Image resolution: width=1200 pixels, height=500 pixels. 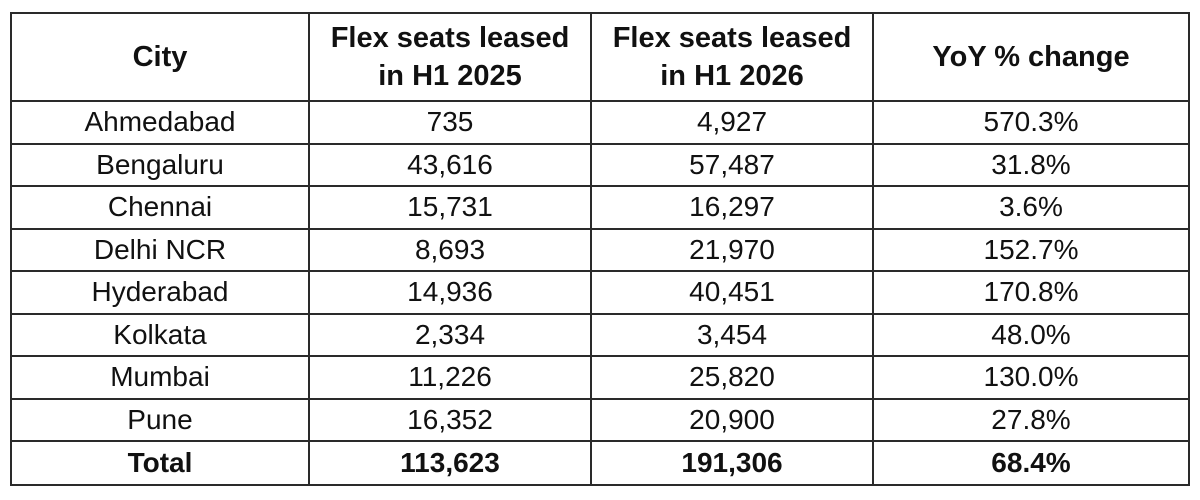 What do you see at coordinates (450, 377) in the screenshot?
I see `cell-h1-2025: 11,226` at bounding box center [450, 377].